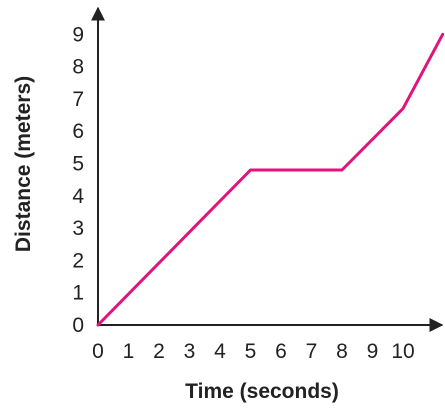 This screenshot has width=445, height=409. What do you see at coordinates (262, 391) in the screenshot?
I see `x-axis-label: Time (seconds)` at bounding box center [262, 391].